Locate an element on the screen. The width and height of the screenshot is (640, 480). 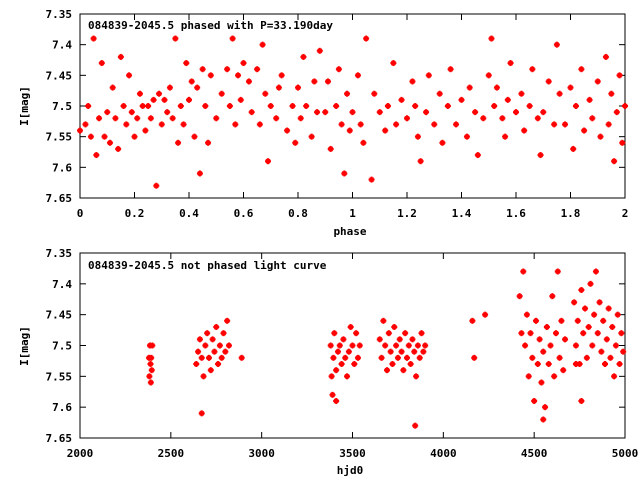
phased-x-tick-label: 1.8 is located at coordinates (571, 213).